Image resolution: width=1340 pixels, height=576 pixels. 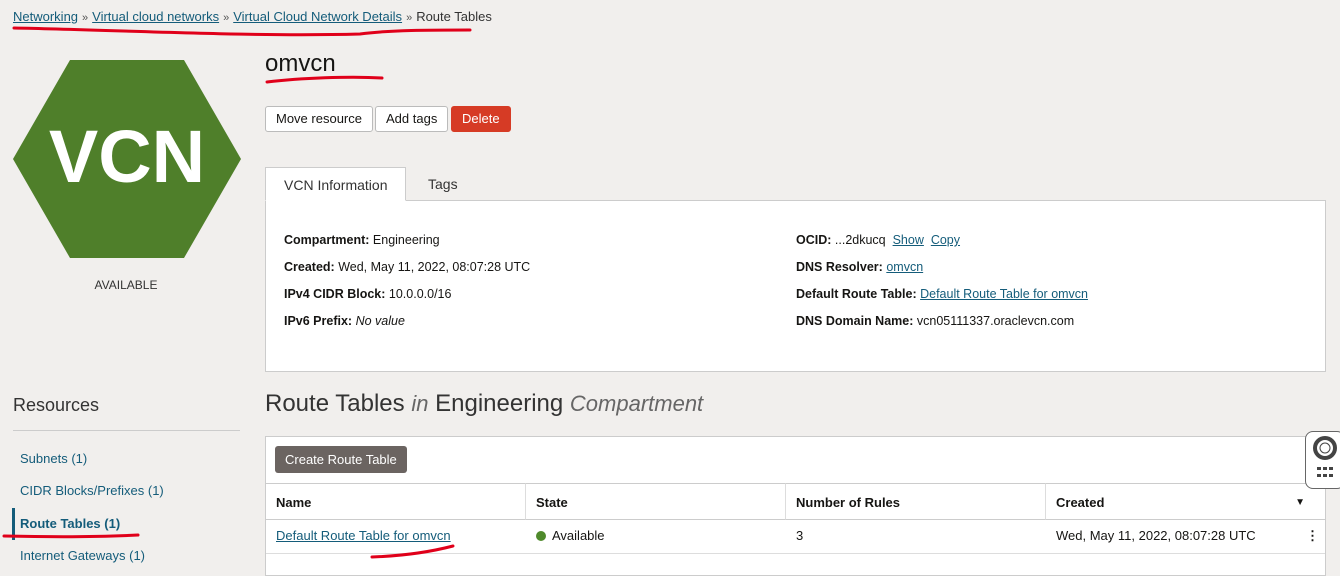 I want to click on resource-internet-gateways: Internet Gateways (1), so click(x=82, y=555).